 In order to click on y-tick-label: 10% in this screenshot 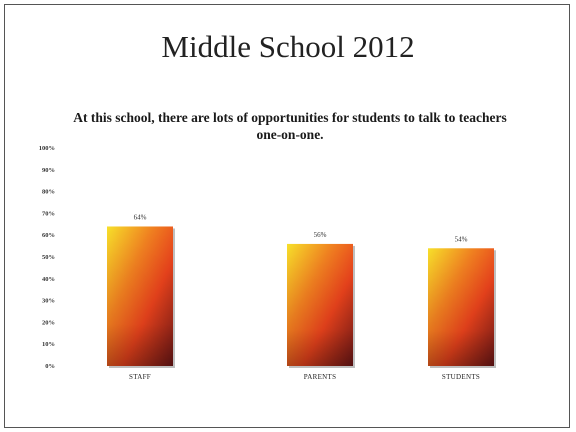, I will do `click(48, 344)`.